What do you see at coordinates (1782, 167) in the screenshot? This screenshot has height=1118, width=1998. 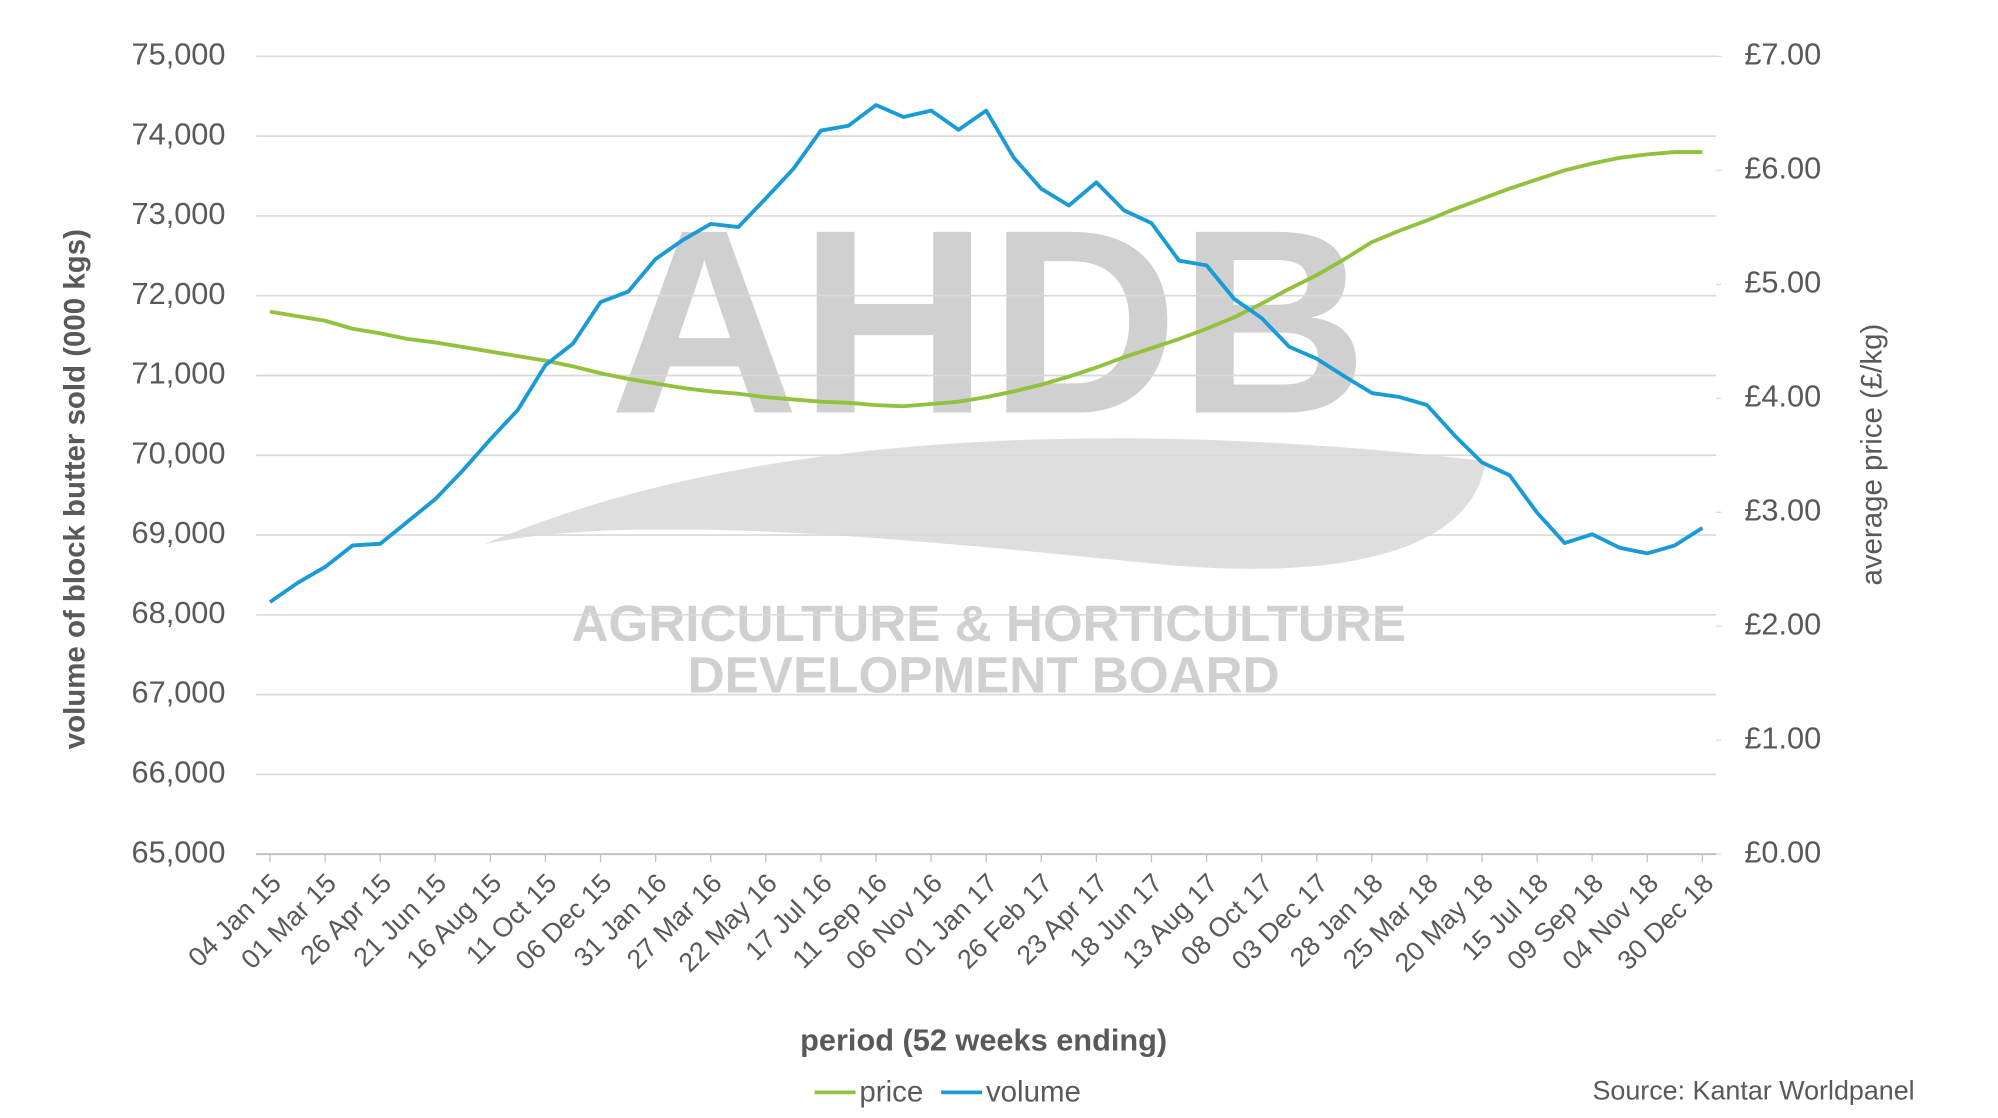 I see `y2-tick-label: £6.00` at bounding box center [1782, 167].